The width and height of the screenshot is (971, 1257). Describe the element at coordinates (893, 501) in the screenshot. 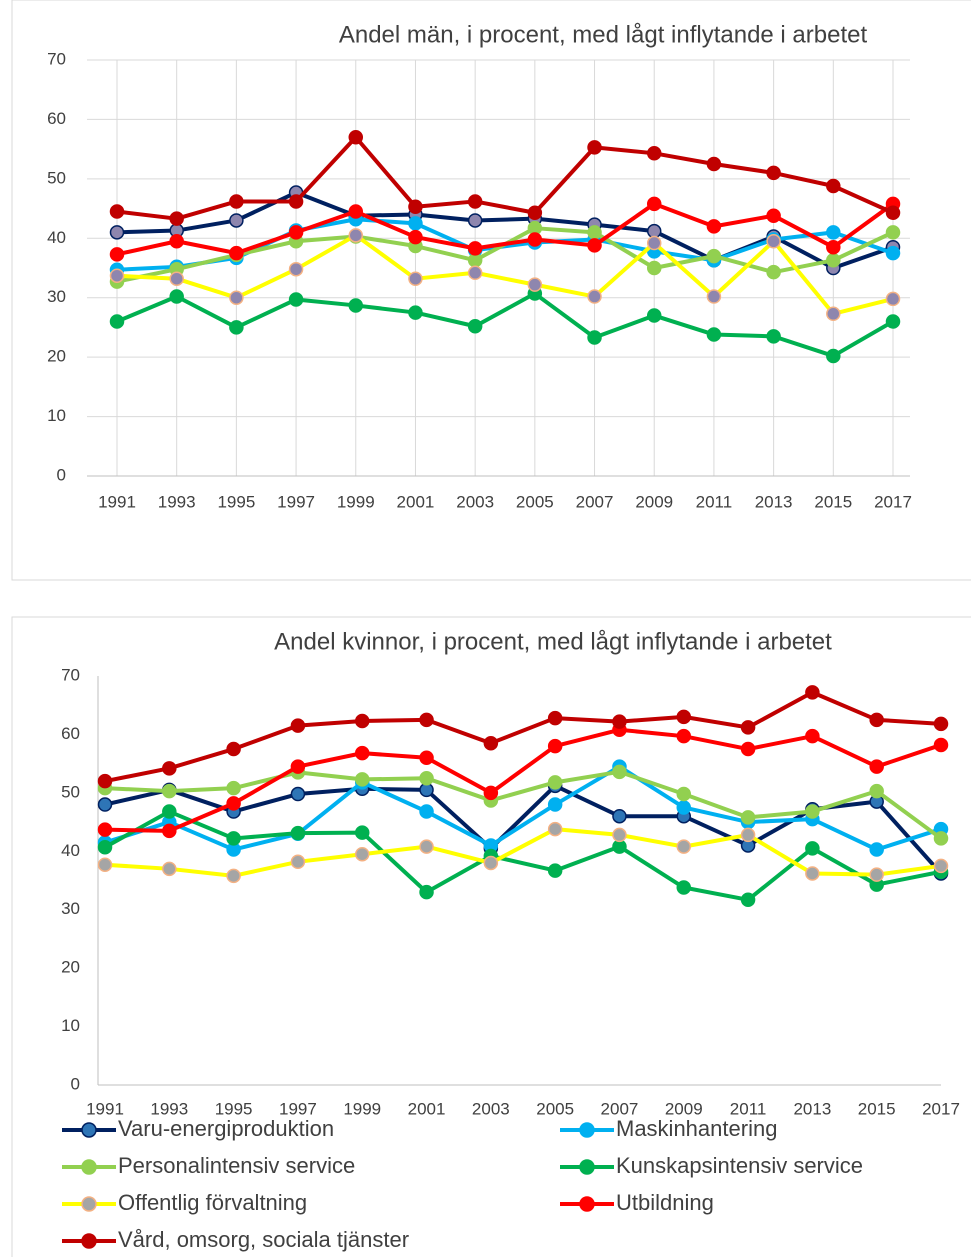

I see `x-tick-label: 2017` at that location.